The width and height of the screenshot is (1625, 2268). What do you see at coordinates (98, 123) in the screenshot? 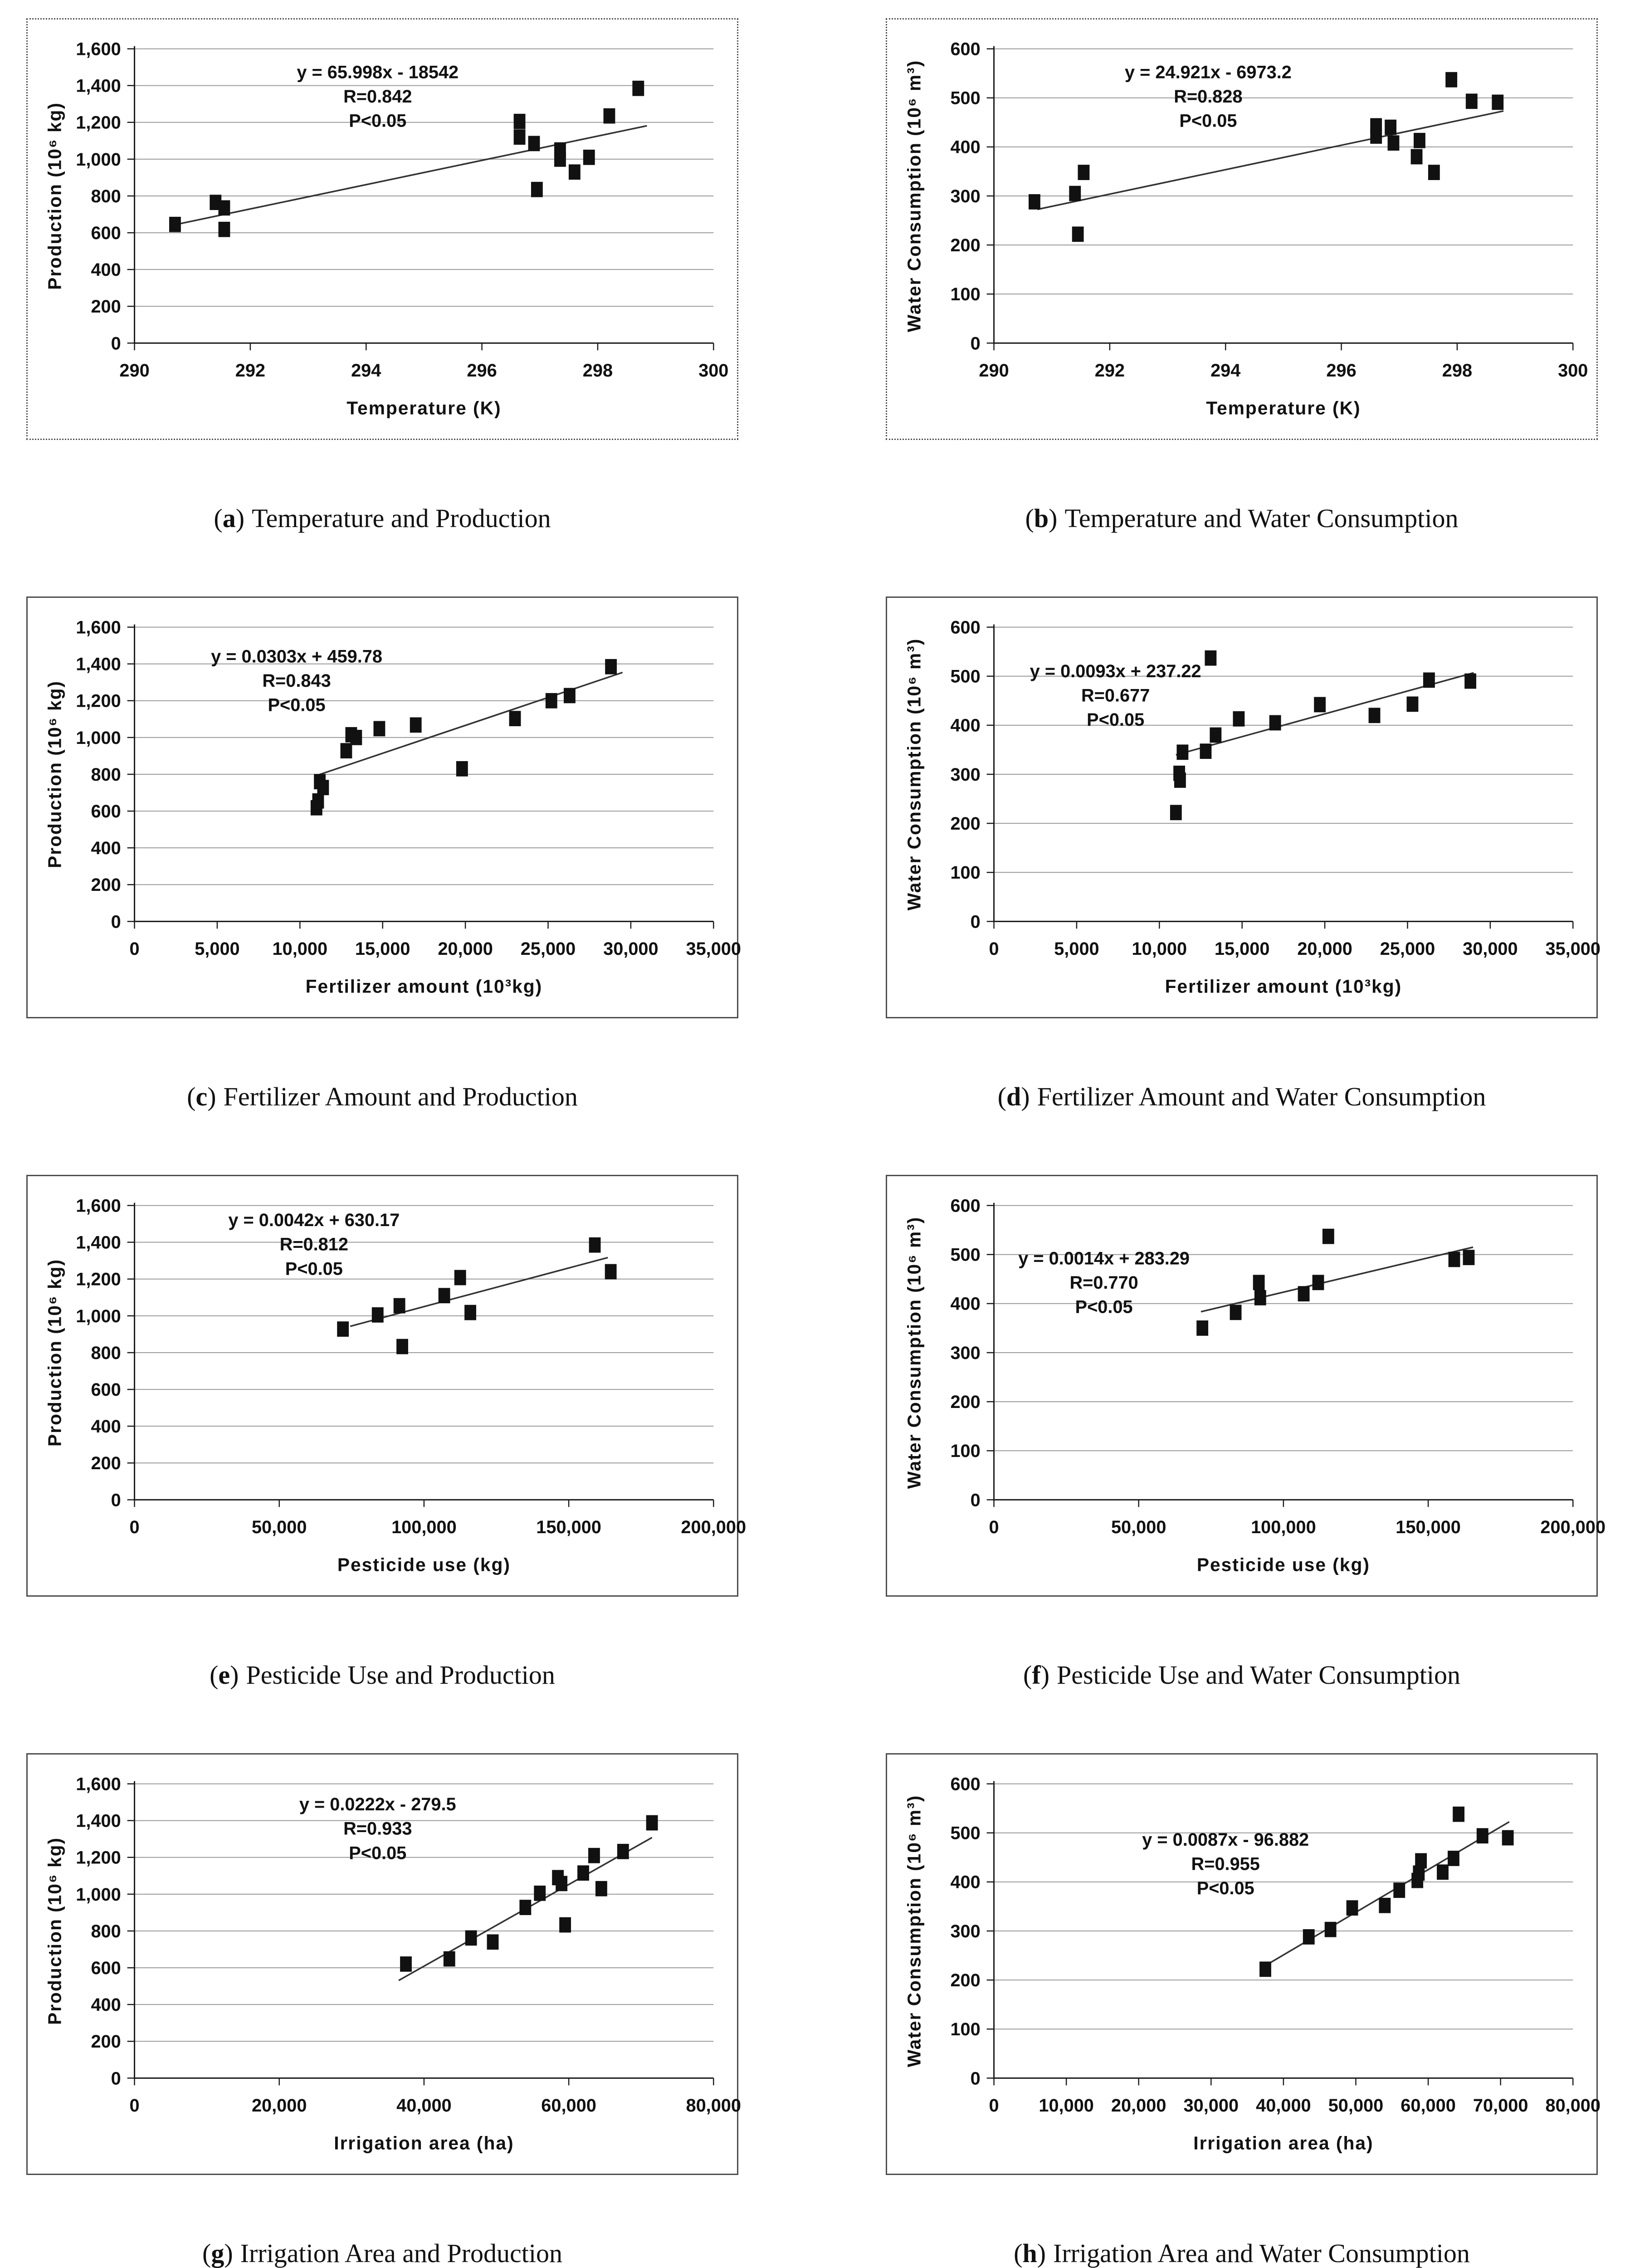
I see `y-tick-label: 1,200` at bounding box center [98, 123].